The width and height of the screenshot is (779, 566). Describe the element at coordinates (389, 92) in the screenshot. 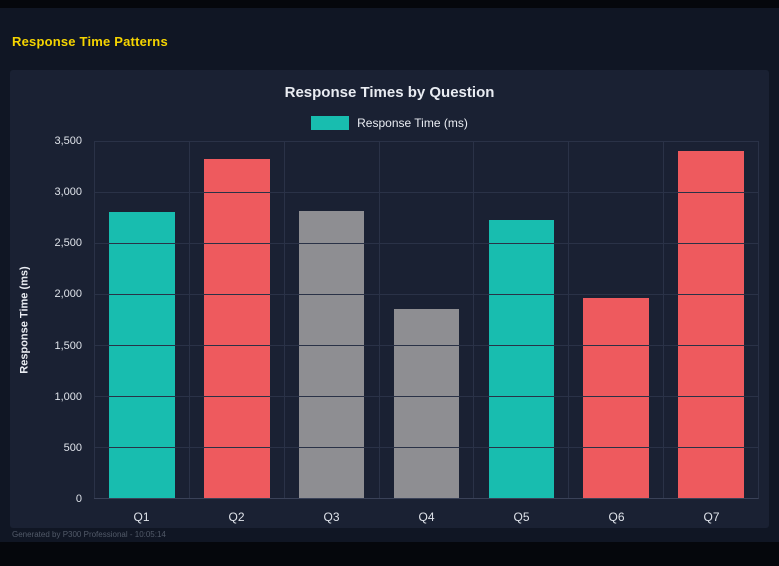

I see `chart-title: Response Times by Question` at that location.